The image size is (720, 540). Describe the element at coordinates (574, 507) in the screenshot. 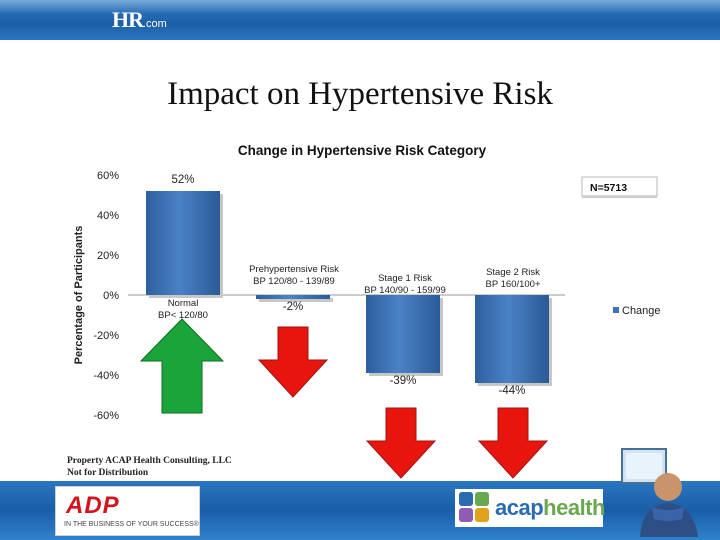

I see `acap-part2: health` at that location.